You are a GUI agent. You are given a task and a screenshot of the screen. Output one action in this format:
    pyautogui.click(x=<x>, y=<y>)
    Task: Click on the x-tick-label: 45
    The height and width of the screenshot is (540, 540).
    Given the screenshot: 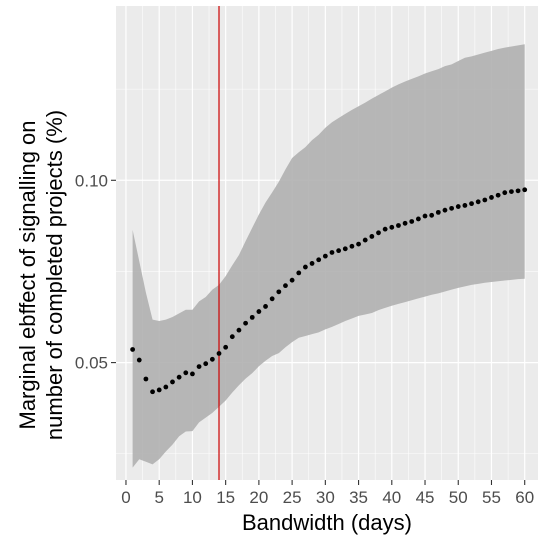 What is the action you would take?
    pyautogui.click(x=425, y=497)
    